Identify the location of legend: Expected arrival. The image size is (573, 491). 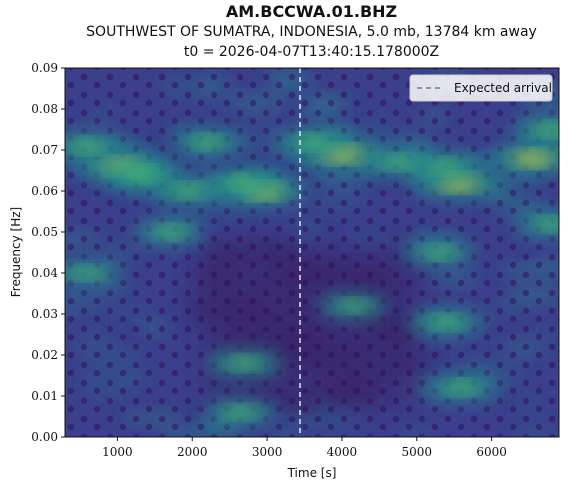
(481, 88).